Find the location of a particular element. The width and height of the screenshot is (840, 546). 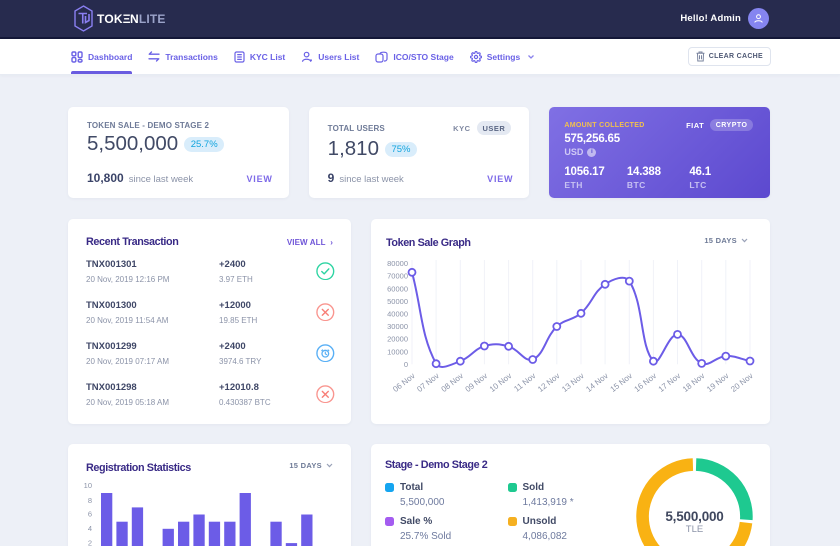

svg-text: 11 Nov is located at coordinates (524, 382).